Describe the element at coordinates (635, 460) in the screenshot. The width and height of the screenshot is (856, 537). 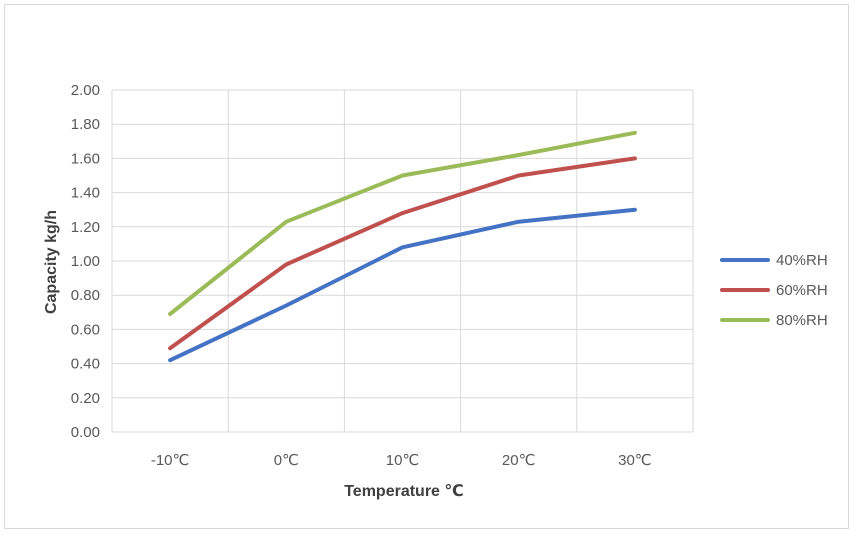
I see `x-tick-label: 30℃` at that location.